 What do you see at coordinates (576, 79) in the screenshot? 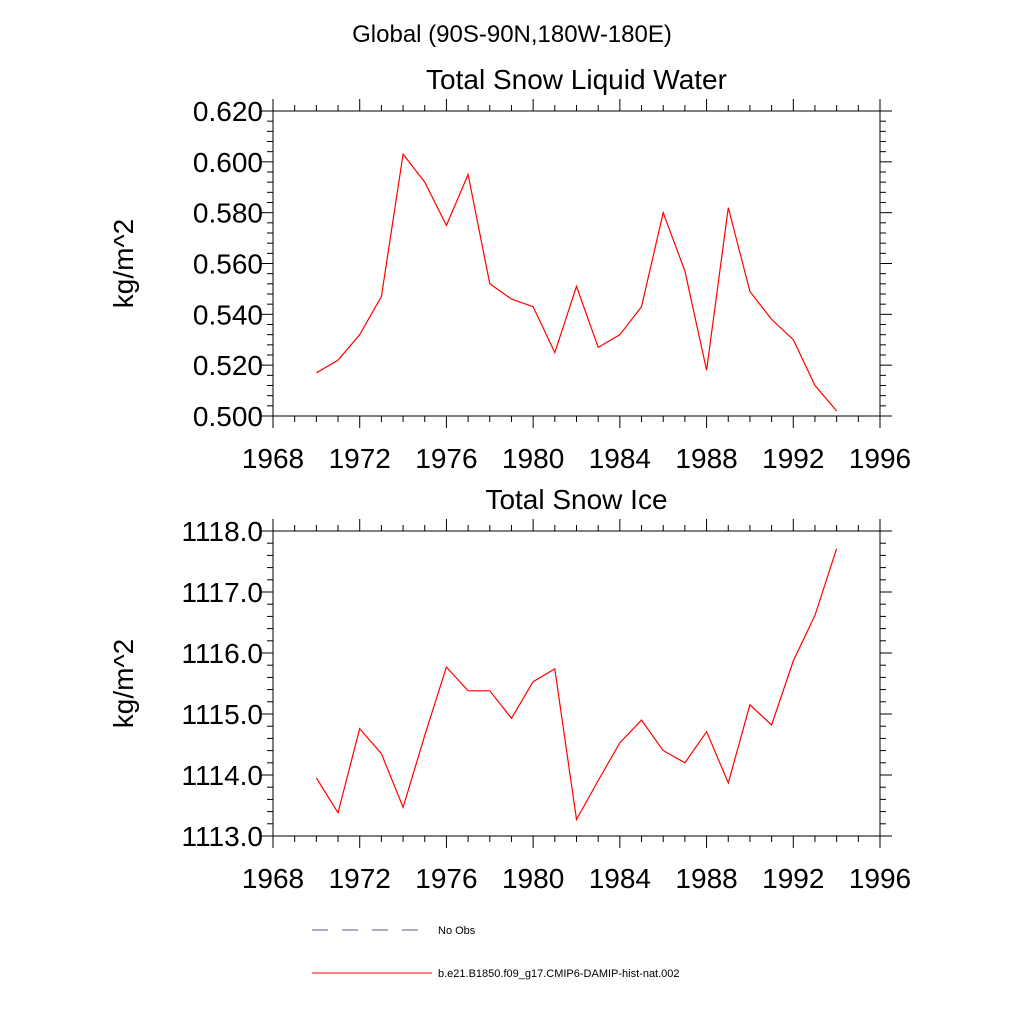
I see `chart-title: Total Snow Liquid Water` at bounding box center [576, 79].